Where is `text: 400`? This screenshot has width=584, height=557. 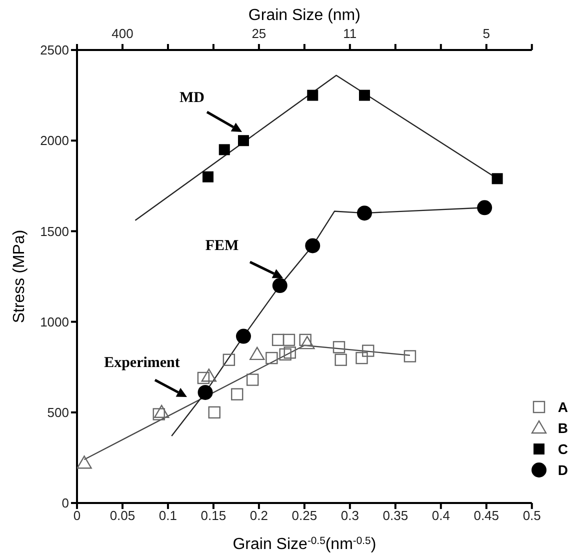
text: 400 is located at coordinates (123, 33).